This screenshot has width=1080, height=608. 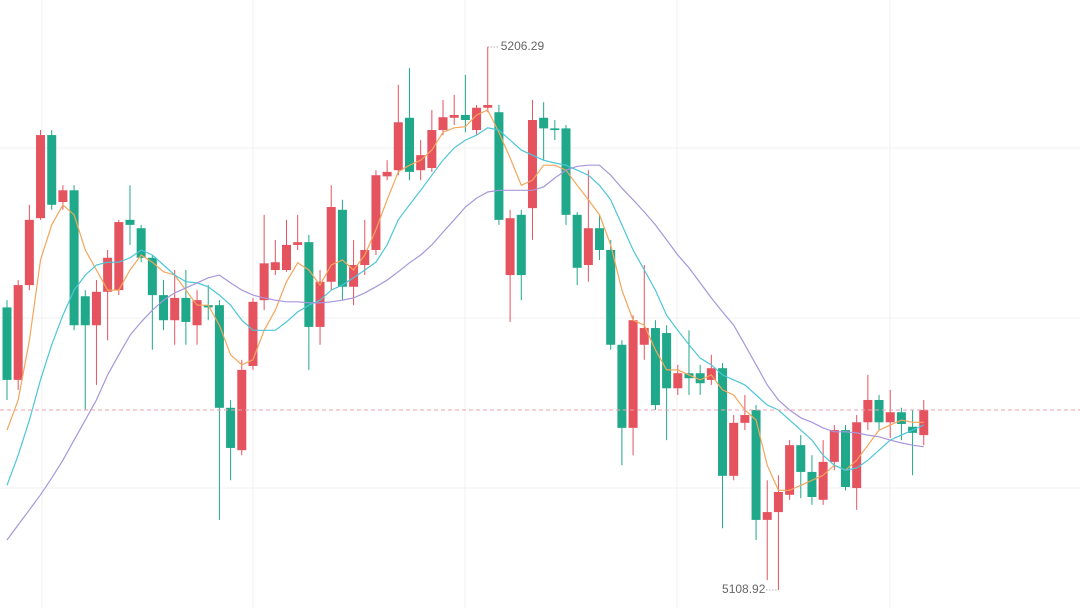 What do you see at coordinates (744, 589) in the screenshot?
I see `low-annotation: 5108.92` at bounding box center [744, 589].